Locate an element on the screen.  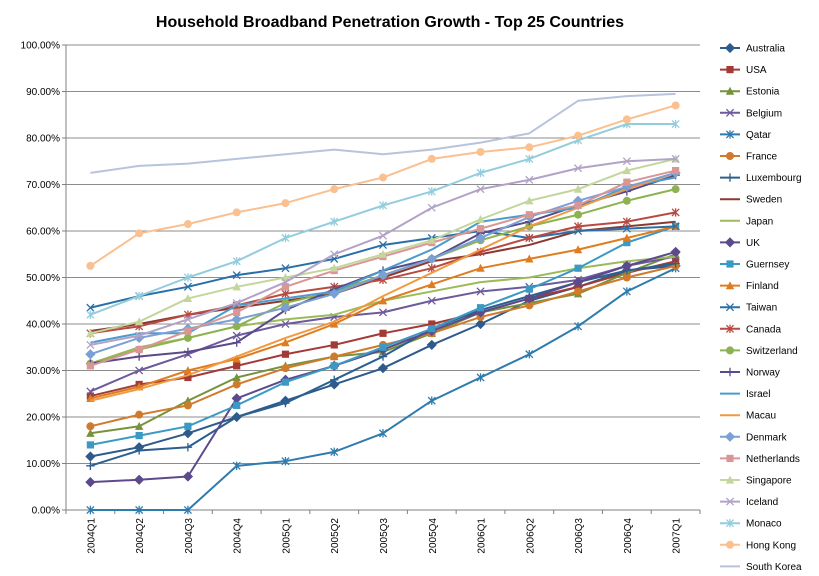
series-south-korea is located at coordinates (383, 133).